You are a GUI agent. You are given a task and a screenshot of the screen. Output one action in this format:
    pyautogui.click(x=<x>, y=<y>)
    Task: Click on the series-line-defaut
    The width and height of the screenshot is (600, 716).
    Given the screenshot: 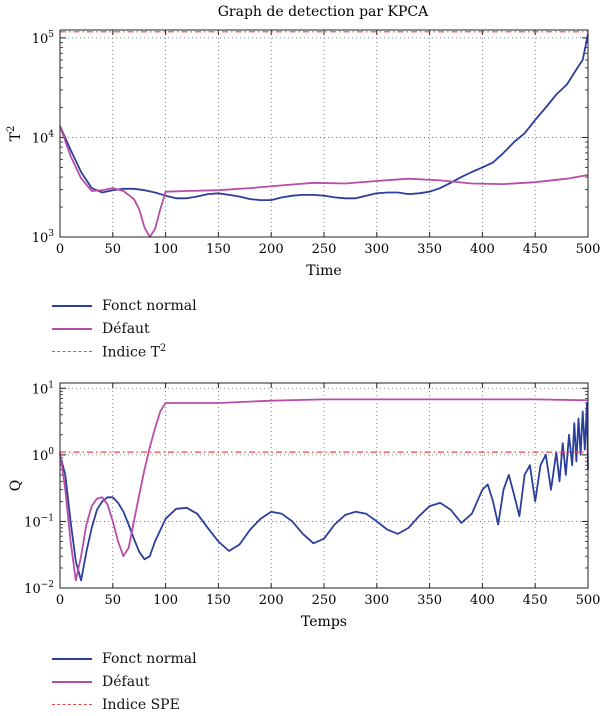 What is the action you would take?
    pyautogui.click(x=324, y=181)
    